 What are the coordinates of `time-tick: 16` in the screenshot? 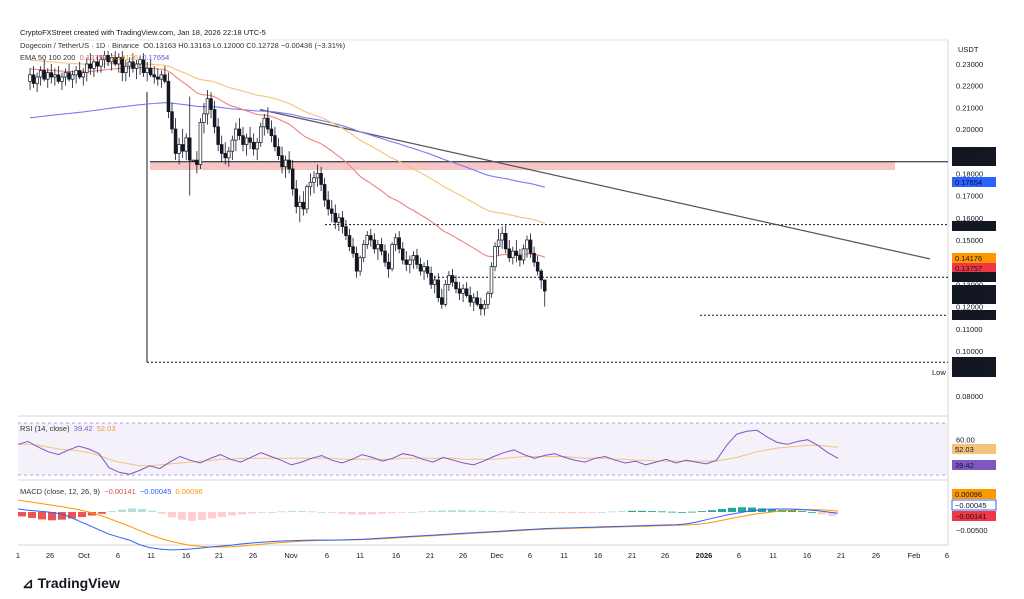 It's located at (396, 555).